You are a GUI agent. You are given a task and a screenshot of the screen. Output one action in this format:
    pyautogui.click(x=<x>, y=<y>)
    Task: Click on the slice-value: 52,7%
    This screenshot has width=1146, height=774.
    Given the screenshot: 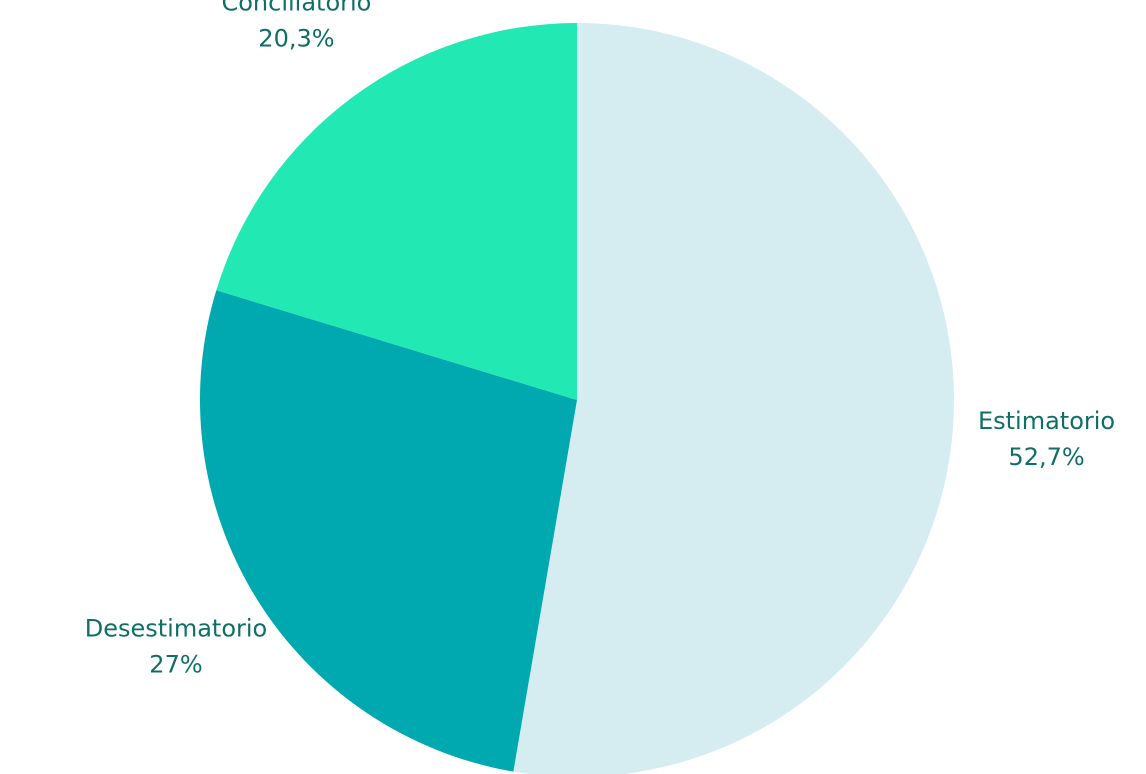 What is the action you would take?
    pyautogui.click(x=1046, y=457)
    